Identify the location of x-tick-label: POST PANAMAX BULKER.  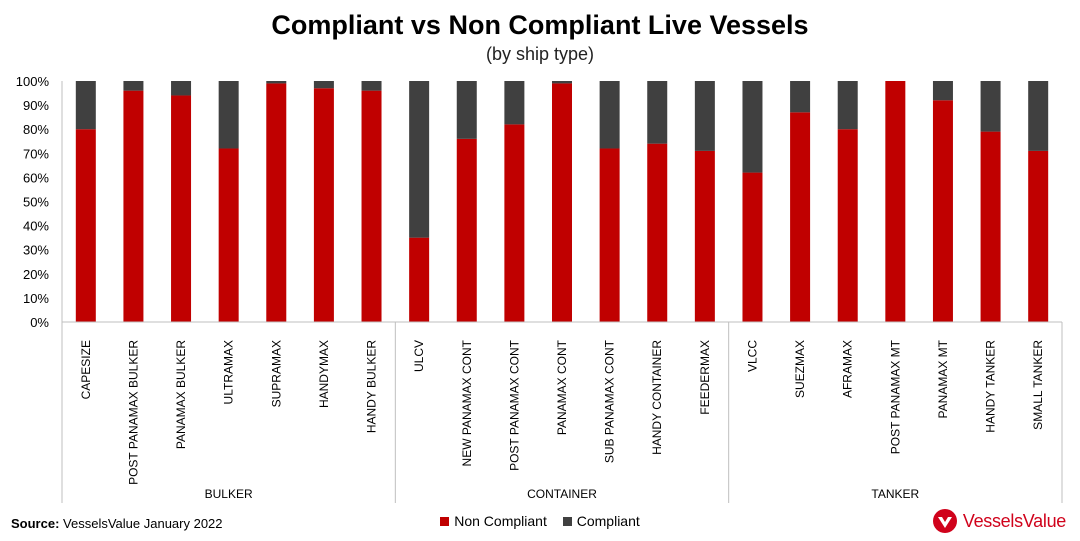
(133, 412).